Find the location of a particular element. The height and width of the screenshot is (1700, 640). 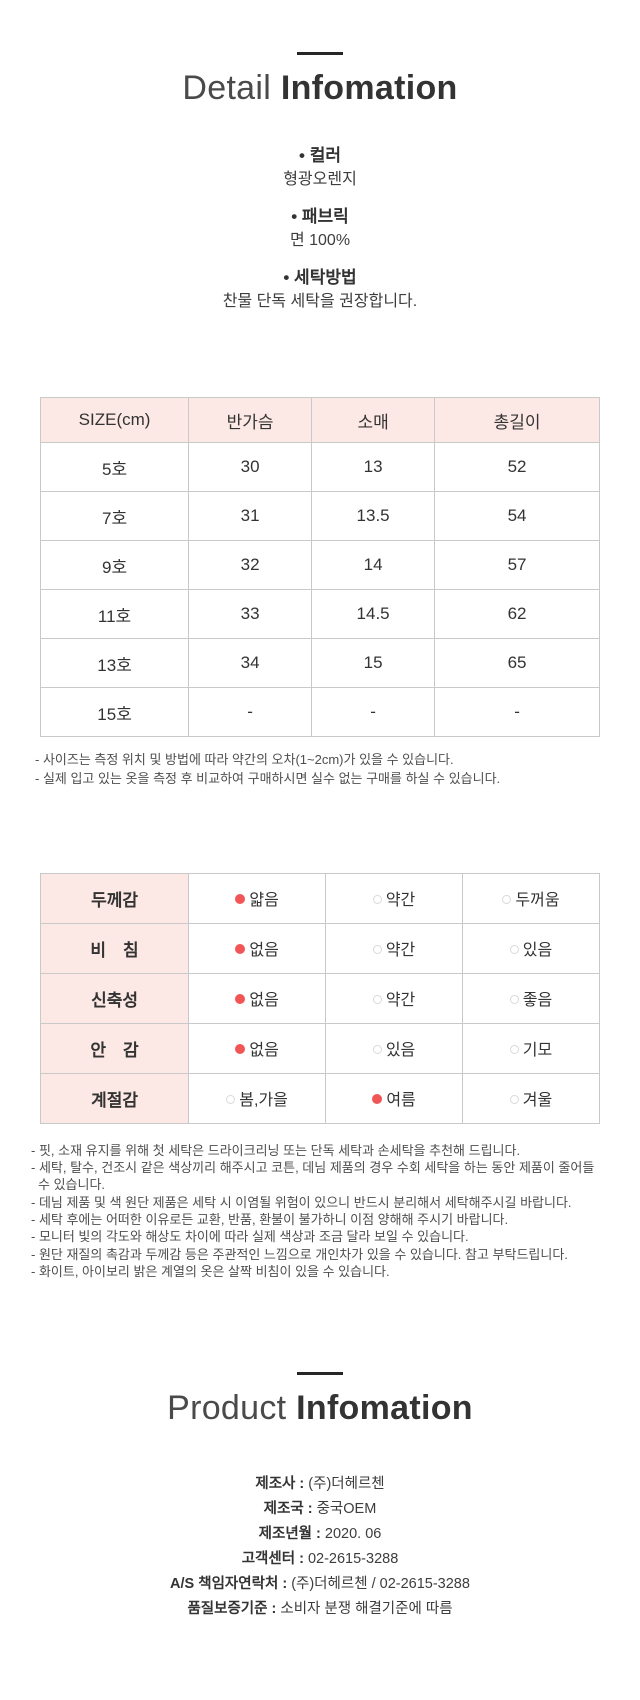

length-cell: 62 is located at coordinates (517, 614).